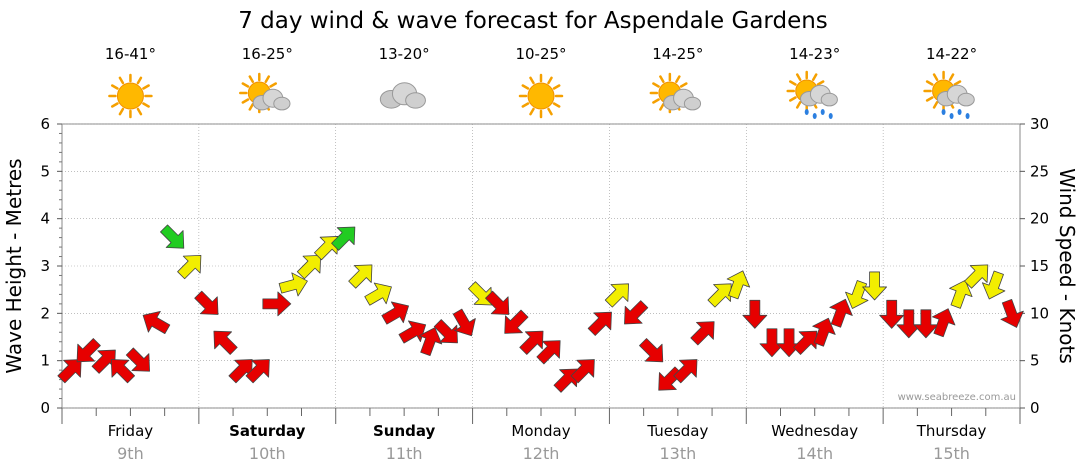  What do you see at coordinates (957, 397) in the screenshot?
I see `watermark: www.seabreeze.com.au` at bounding box center [957, 397].